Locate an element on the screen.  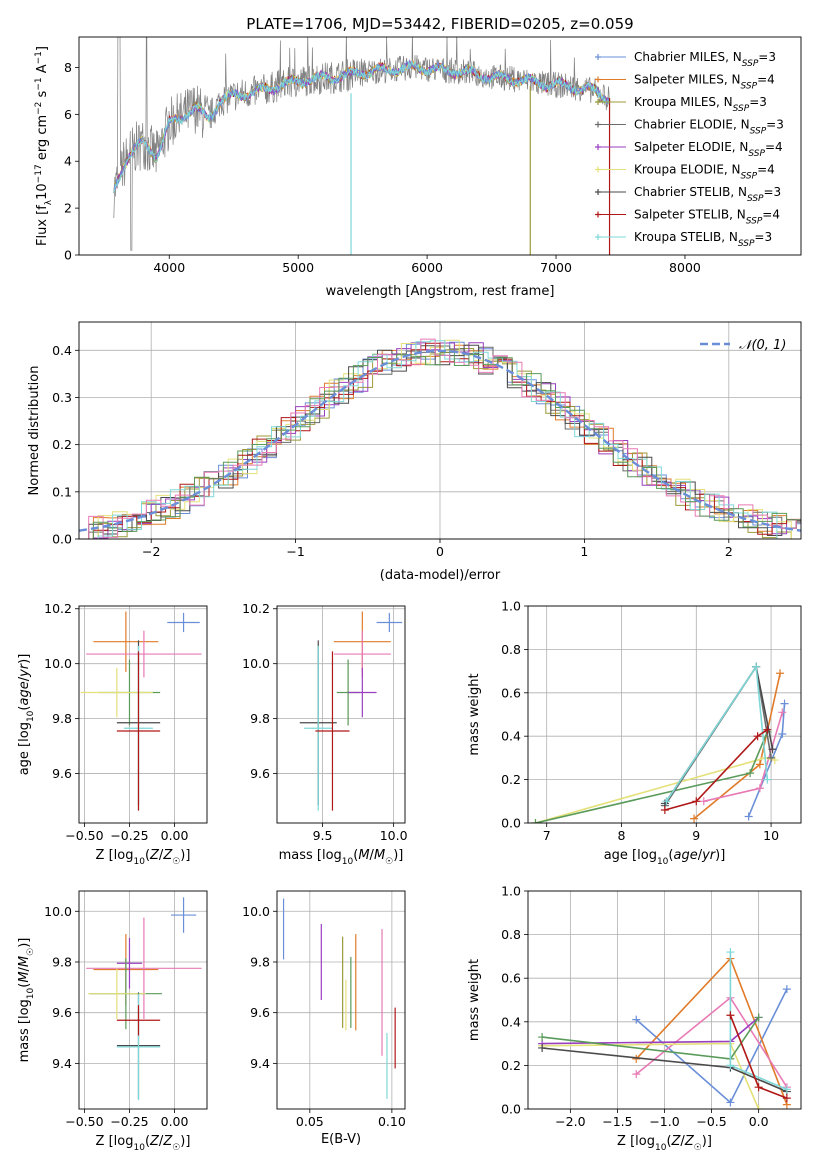
x-tick-label: 9 is located at coordinates (696, 835).